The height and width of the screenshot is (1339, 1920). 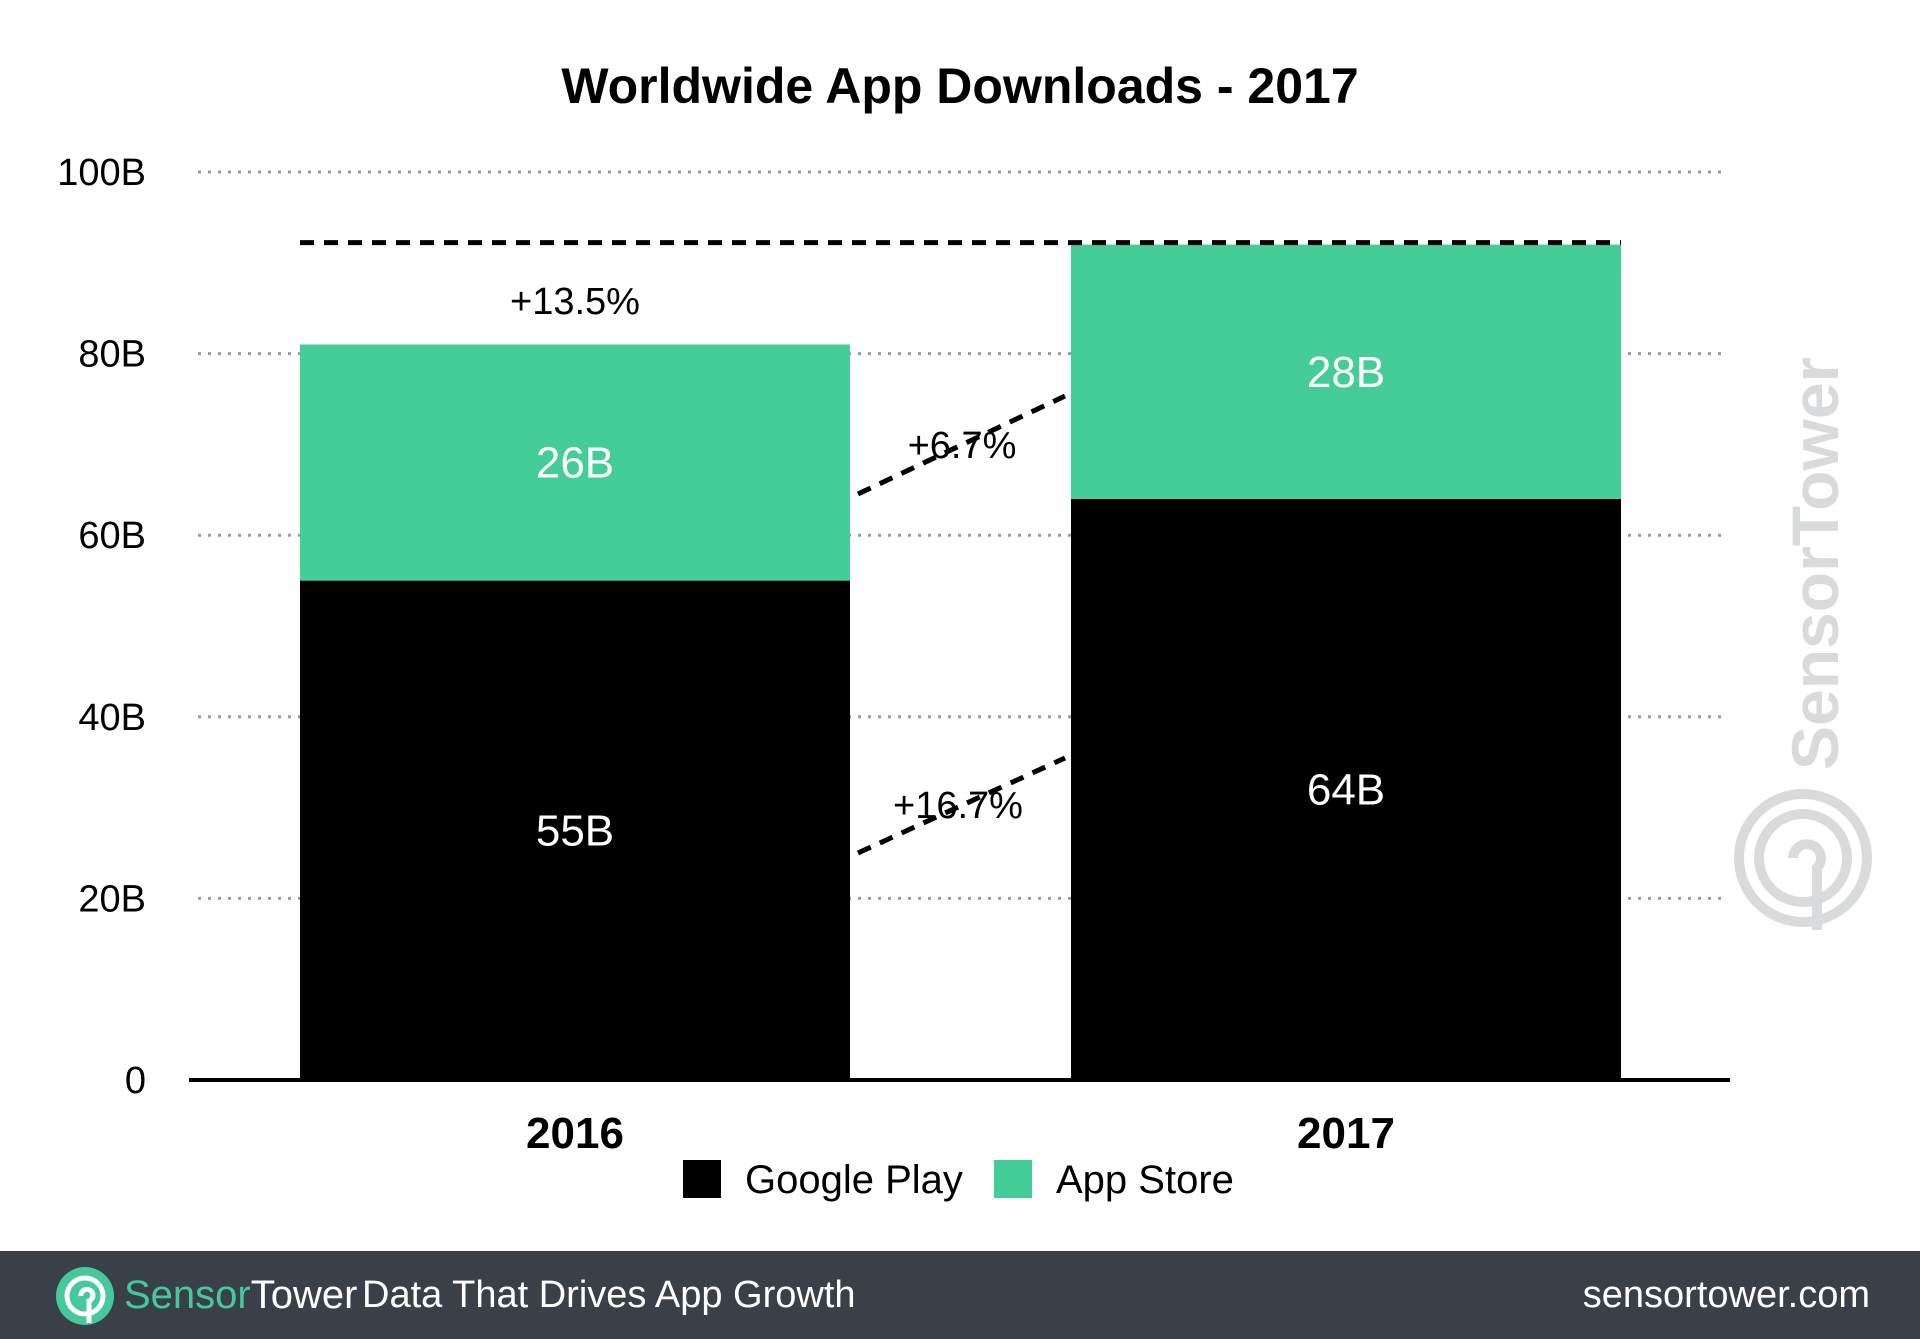 I want to click on data-label: 28B, so click(x=1346, y=372).